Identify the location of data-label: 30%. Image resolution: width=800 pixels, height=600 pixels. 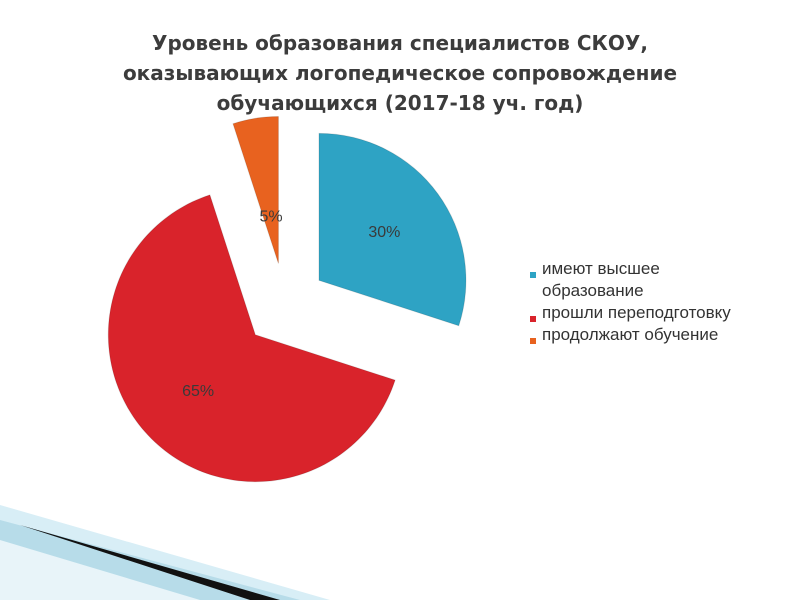
(384, 232).